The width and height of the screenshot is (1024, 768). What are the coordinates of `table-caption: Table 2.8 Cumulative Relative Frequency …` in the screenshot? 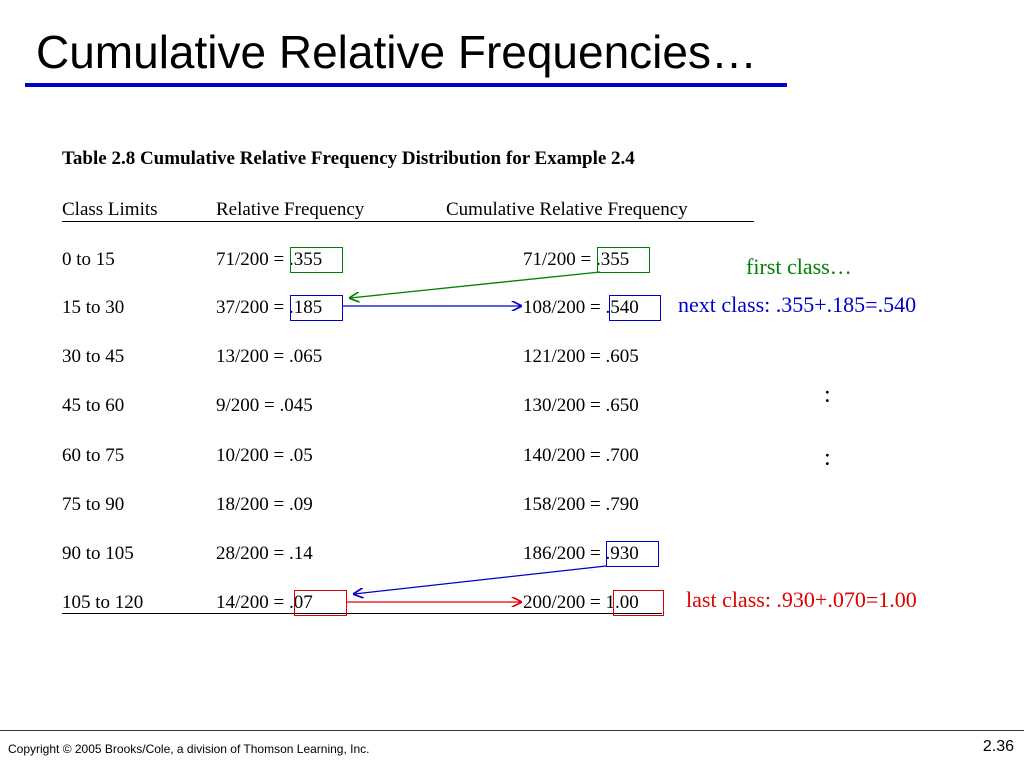 It's located at (348, 158).